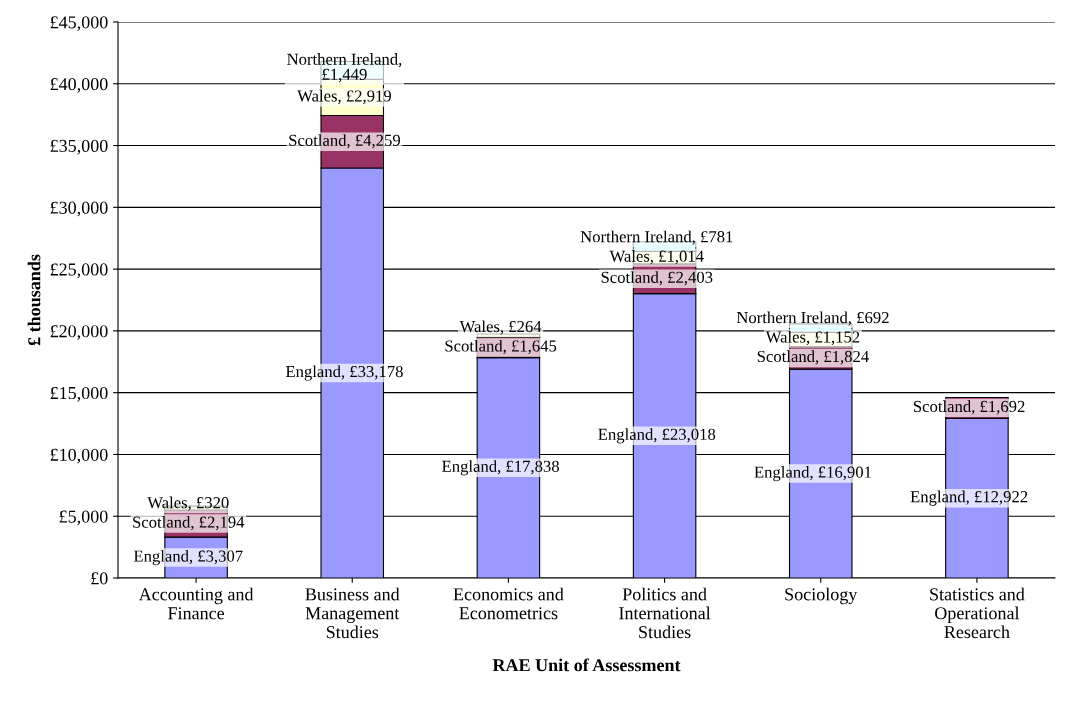  I want to click on x-tick-label: Economics and Econometrics, so click(508, 603).